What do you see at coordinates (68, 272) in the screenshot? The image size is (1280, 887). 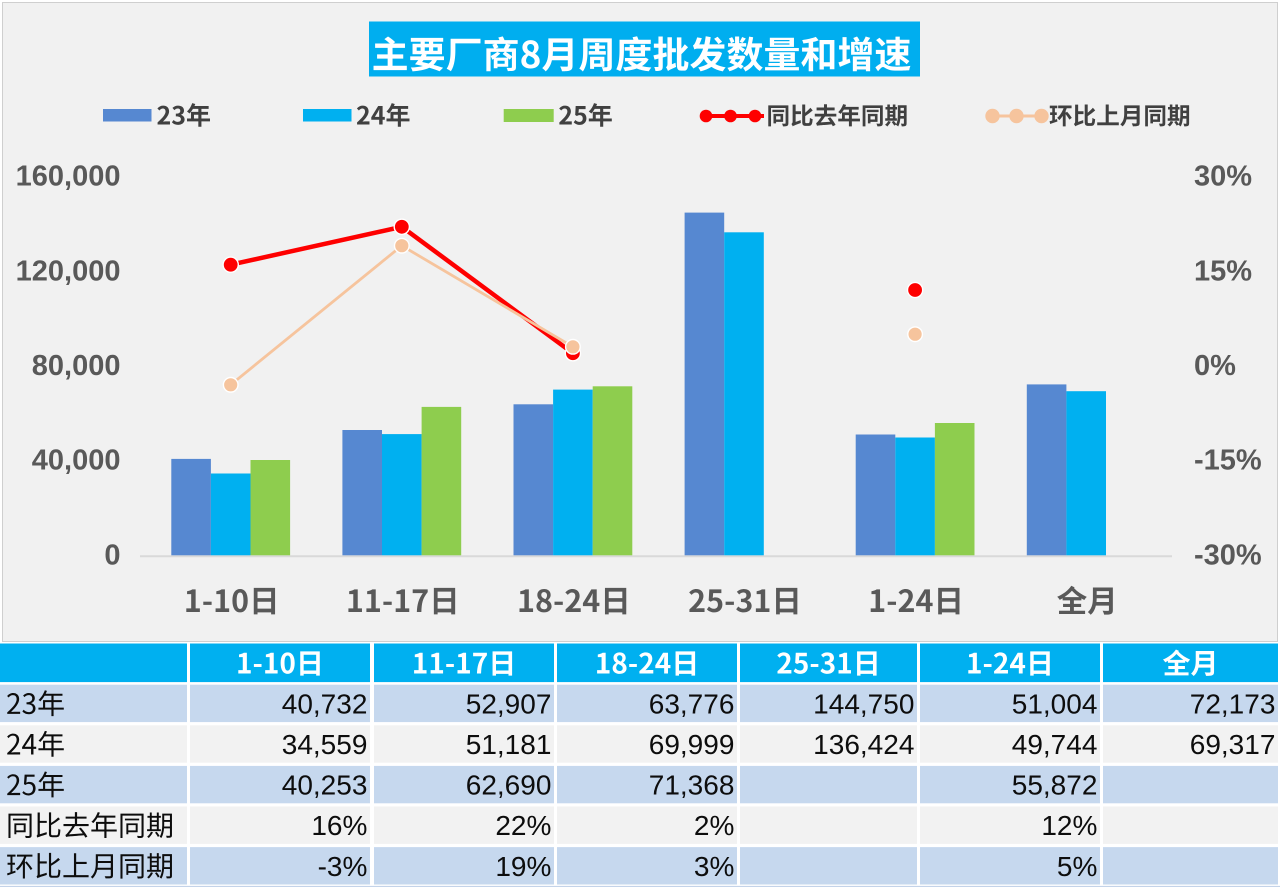 I see `svg-text: 120,000` at bounding box center [68, 272].